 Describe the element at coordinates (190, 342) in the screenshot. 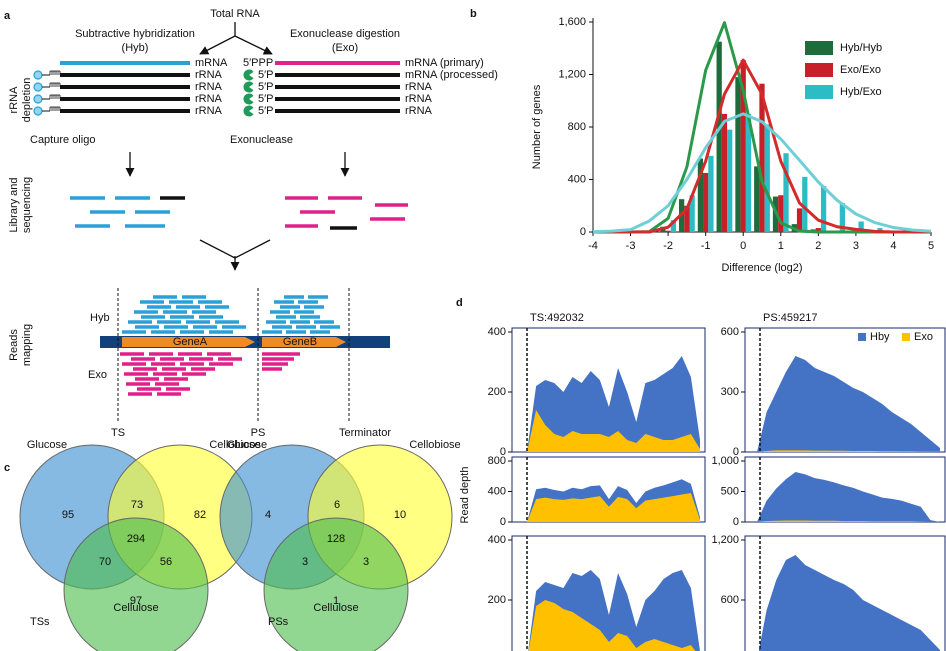

I see `gene-label: GeneA` at that location.